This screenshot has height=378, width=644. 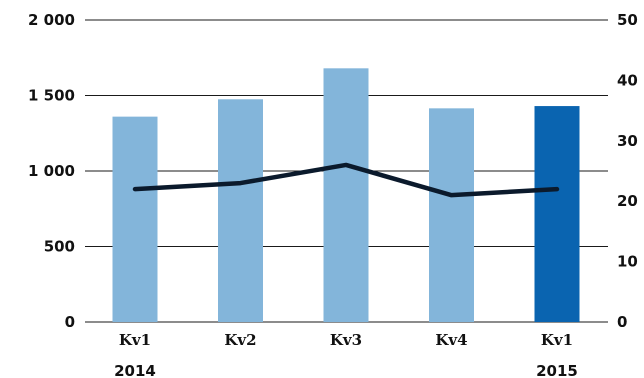 I want to click on line-series, so click(x=346, y=180).